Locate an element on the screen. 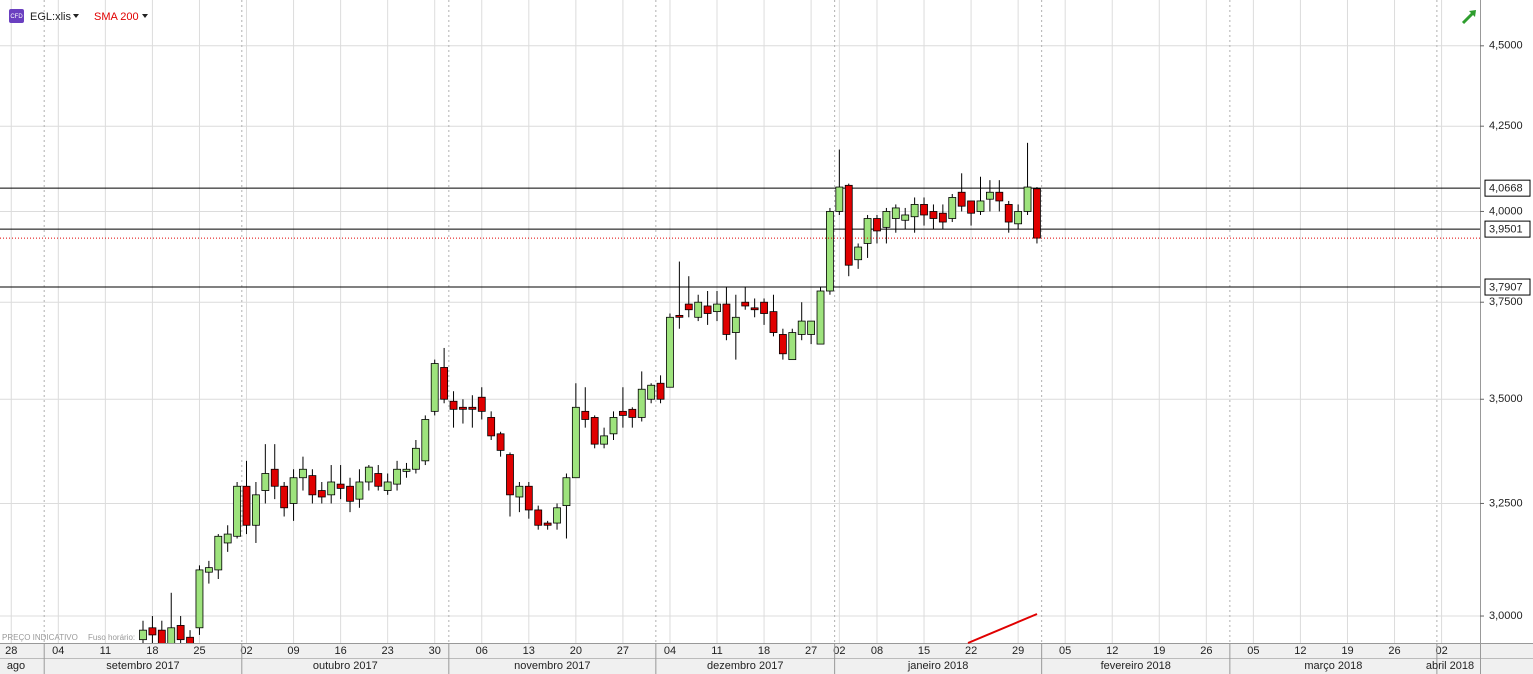 This screenshot has height=674, width=1533. symbol: EGL:xlis is located at coordinates (50, 17).